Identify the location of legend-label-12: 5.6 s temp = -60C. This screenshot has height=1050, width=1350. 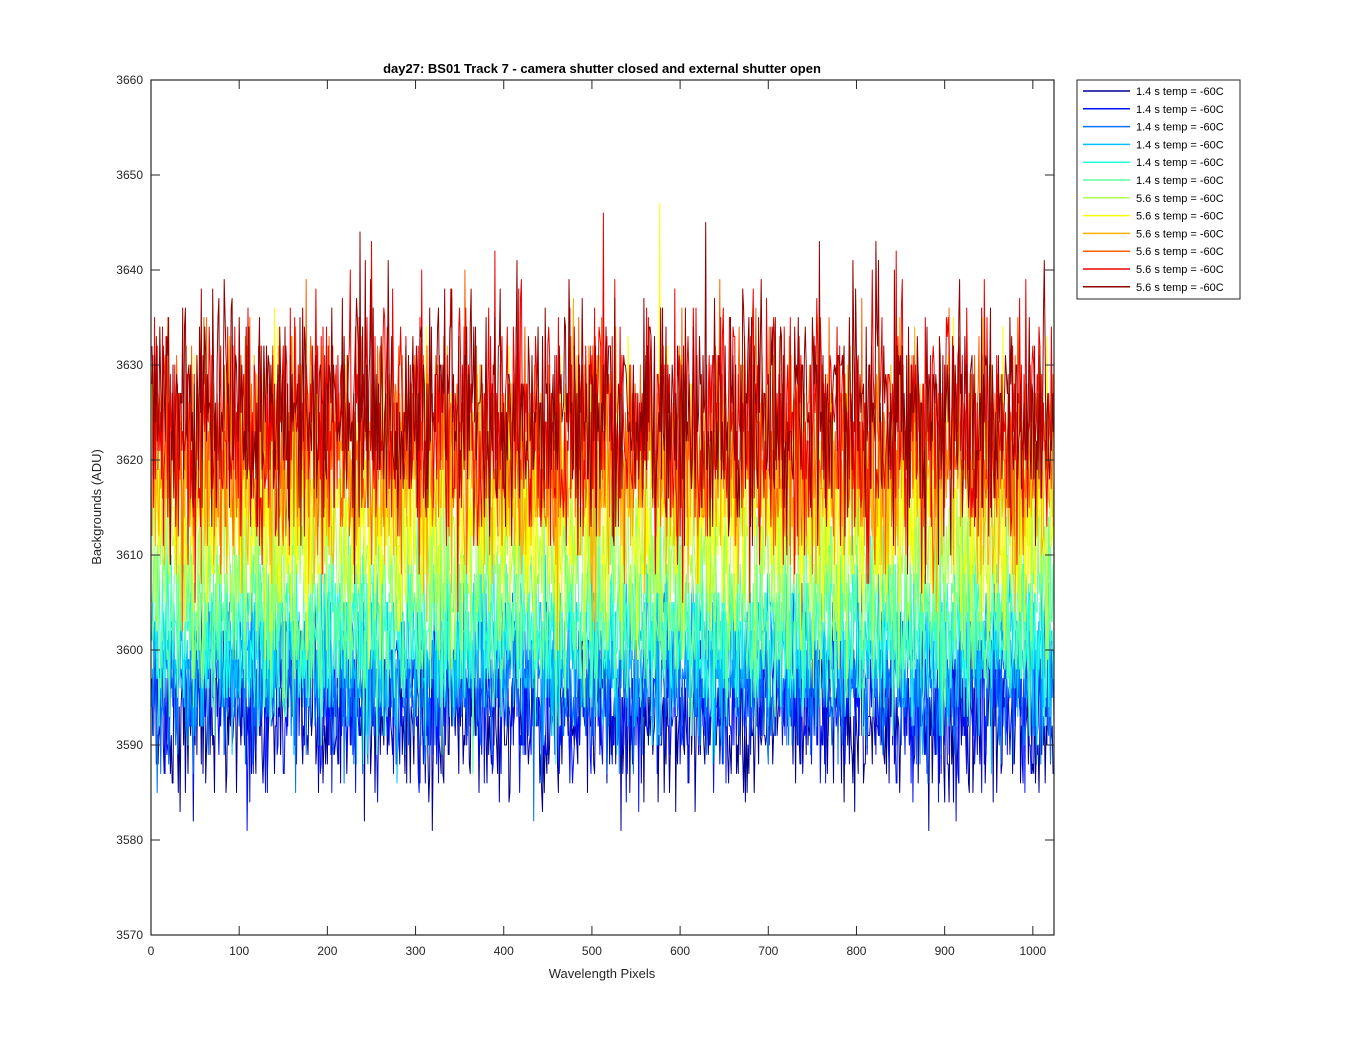
(1180, 288).